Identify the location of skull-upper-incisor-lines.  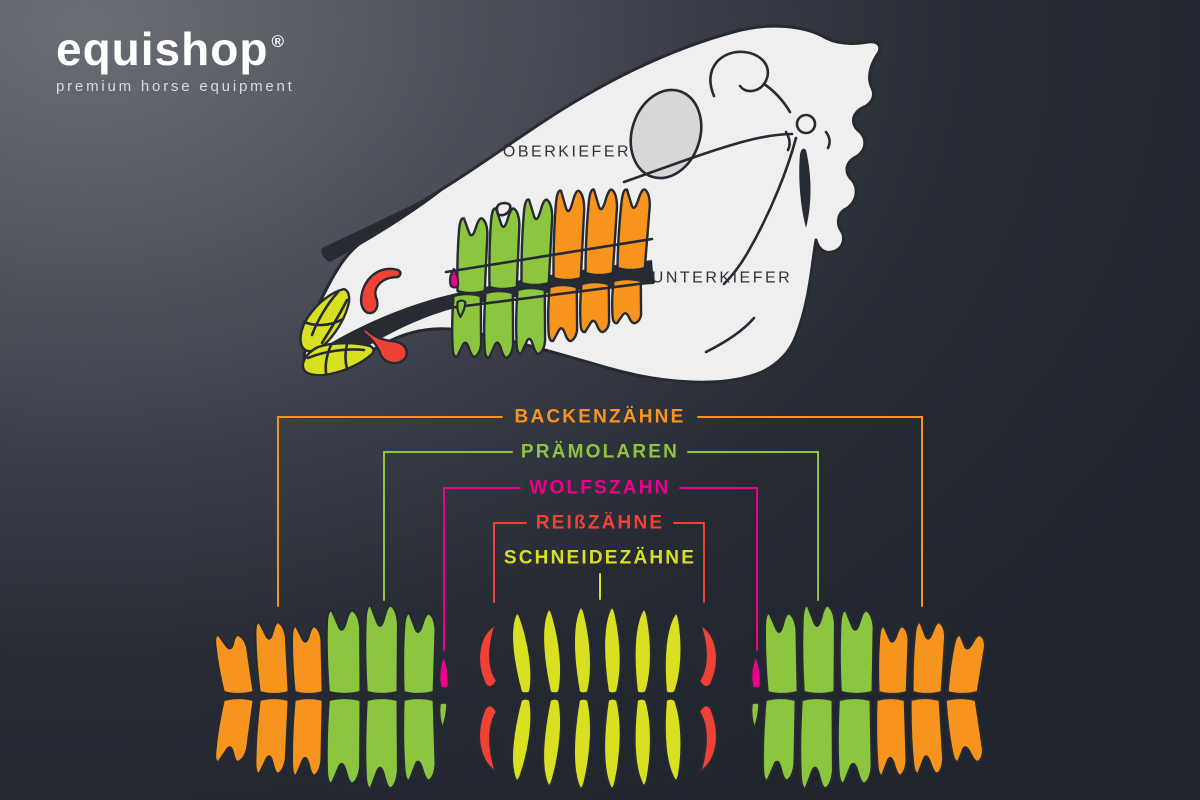
(325, 317).